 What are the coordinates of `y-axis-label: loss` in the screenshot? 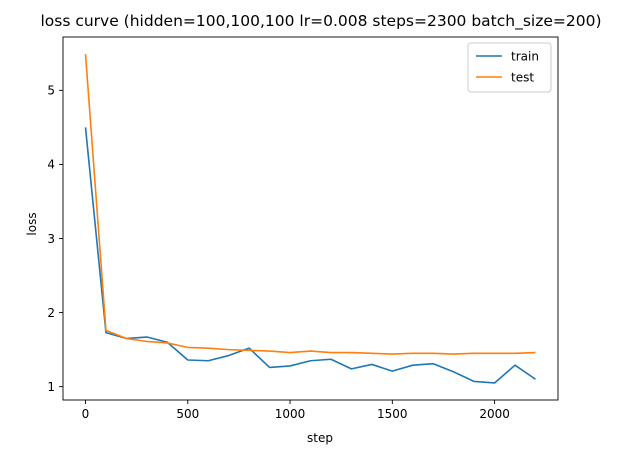 It's located at (32, 223).